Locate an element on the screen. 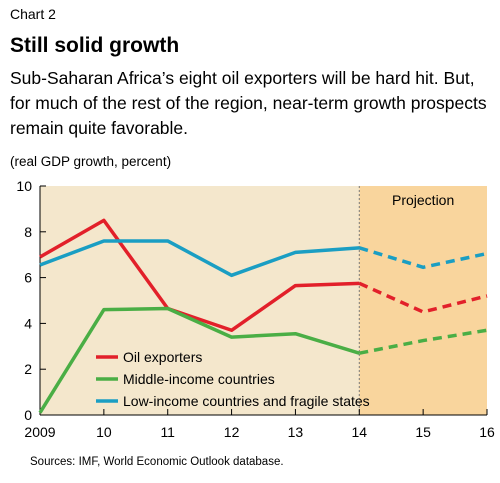  x-tick-label: 2009 is located at coordinates (39, 432).